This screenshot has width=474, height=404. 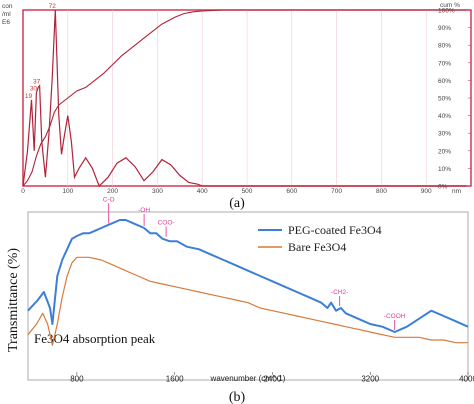 I want to click on panel-a-y-right-tick-label: 100%, so click(x=446, y=11).